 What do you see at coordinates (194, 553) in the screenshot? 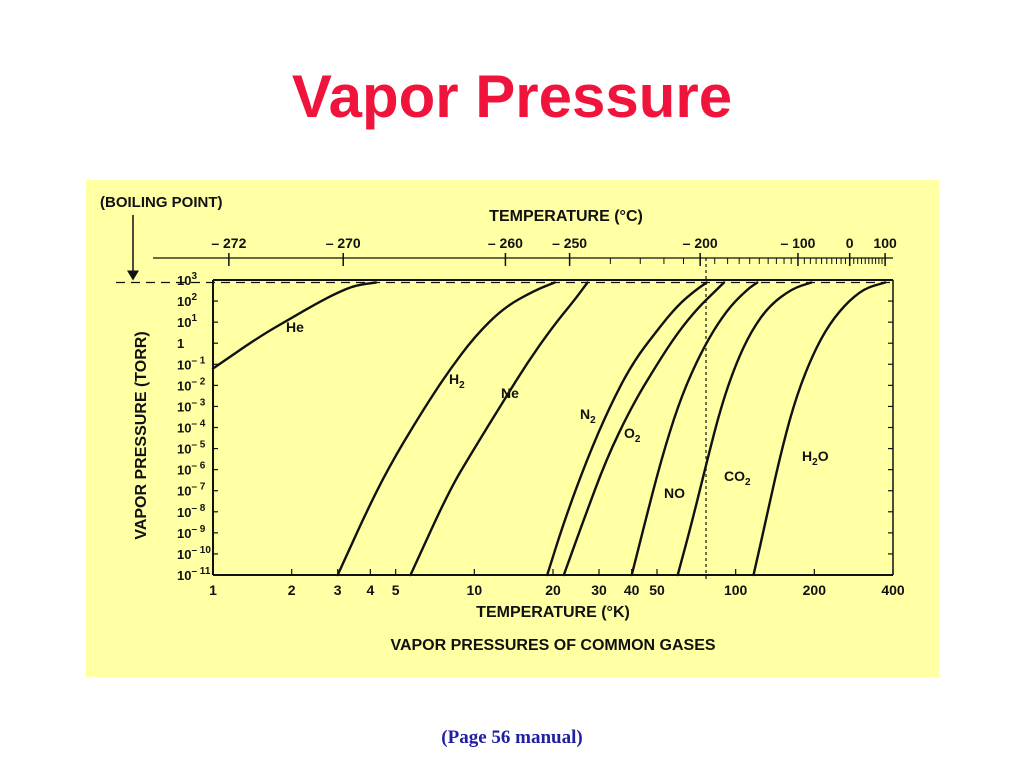
I see `y-tick-label: 10– 10` at bounding box center [194, 553].